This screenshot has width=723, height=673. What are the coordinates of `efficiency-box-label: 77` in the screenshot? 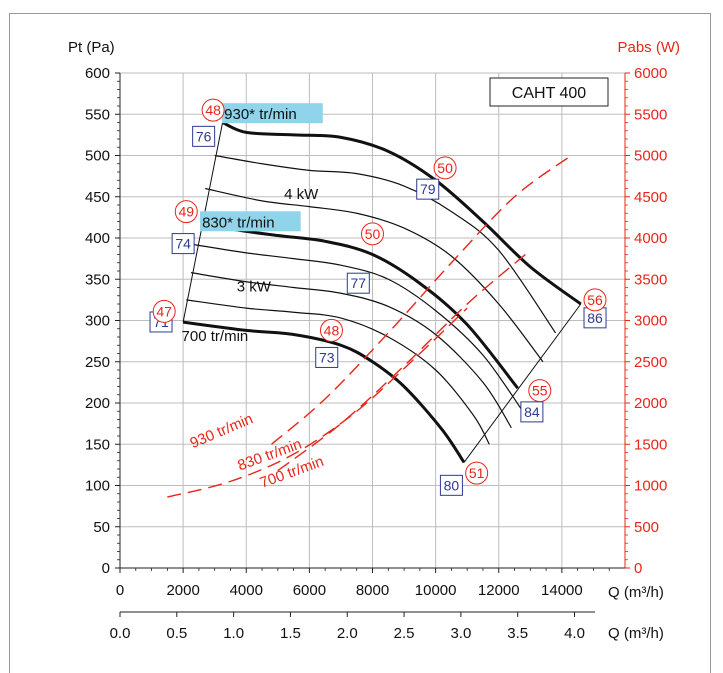 It's located at (359, 283).